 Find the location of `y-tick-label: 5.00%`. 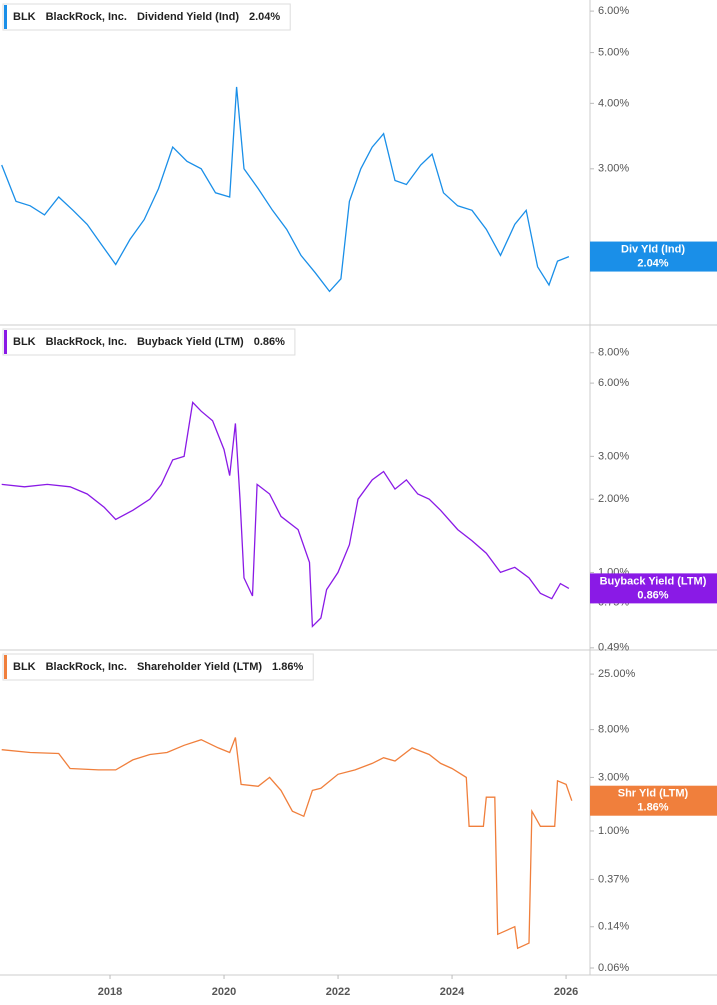

y-tick-label: 5.00% is located at coordinates (613, 52).